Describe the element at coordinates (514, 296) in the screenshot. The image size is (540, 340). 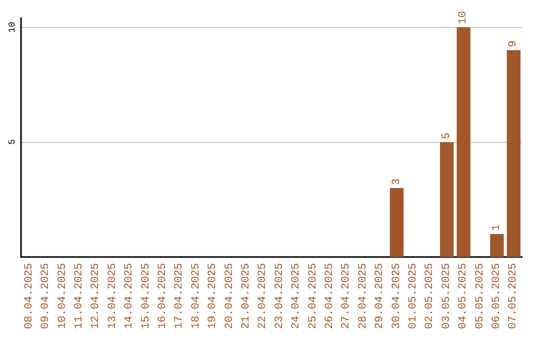
I see `x-tick-label: 07.05.2025` at that location.